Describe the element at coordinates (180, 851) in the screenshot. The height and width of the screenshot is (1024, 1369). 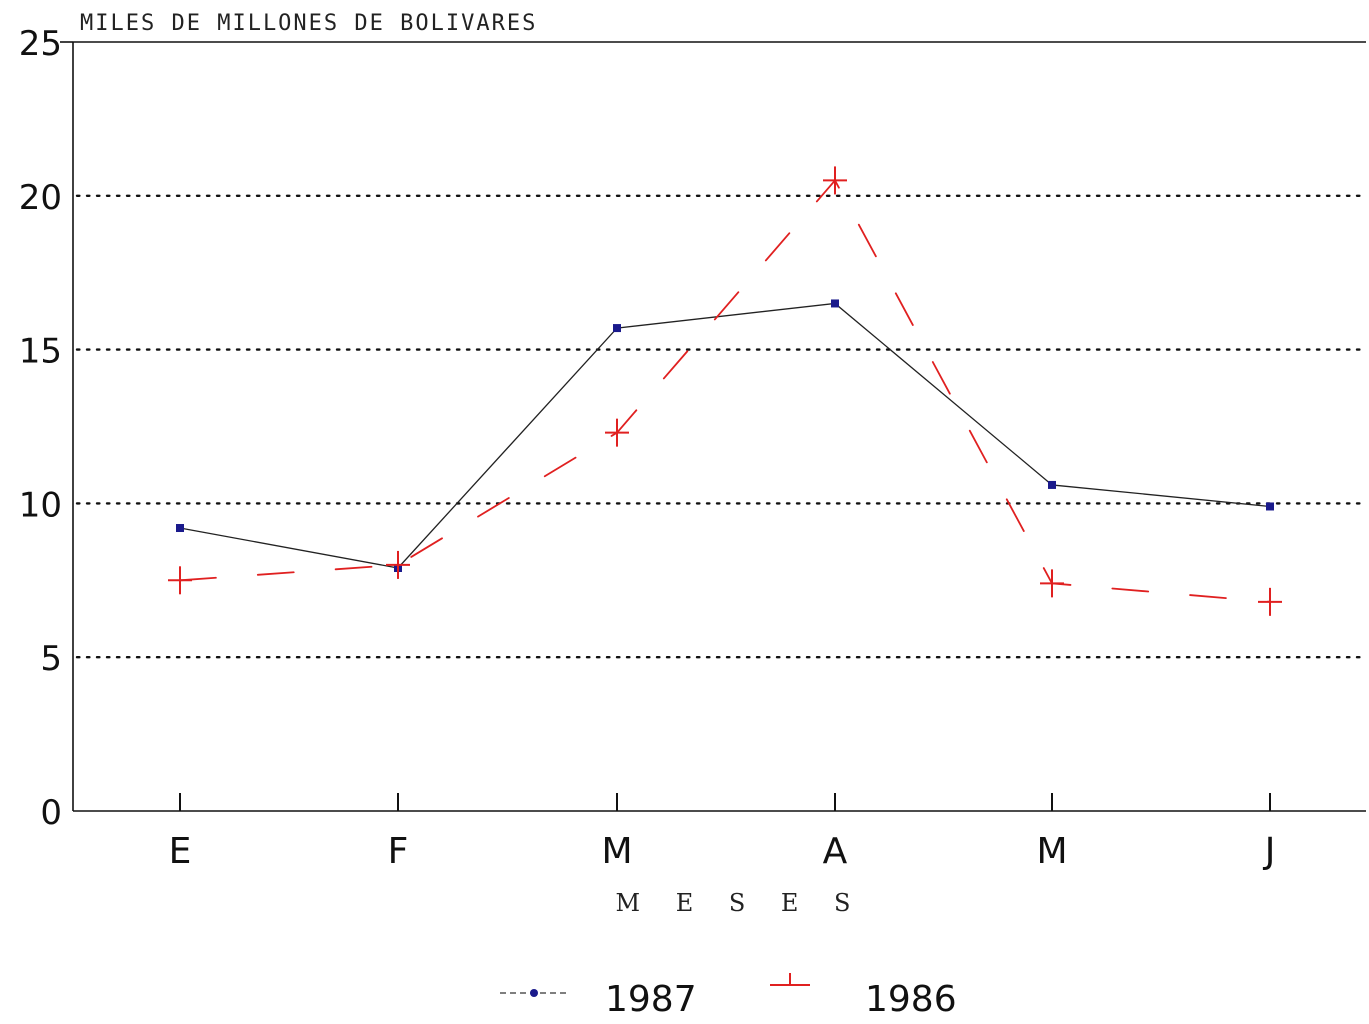
I see `x-tick-label-0: E` at that location.